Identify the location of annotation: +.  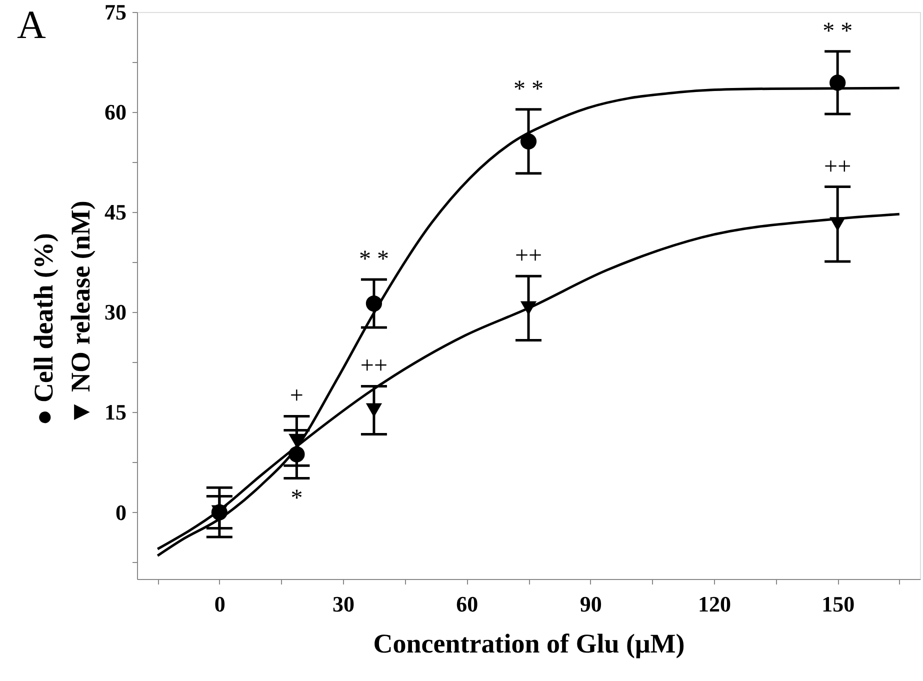
(297, 396).